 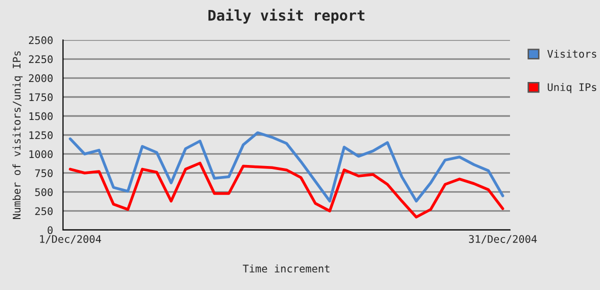 I want to click on y-tick-label: 2000, so click(x=40, y=78).